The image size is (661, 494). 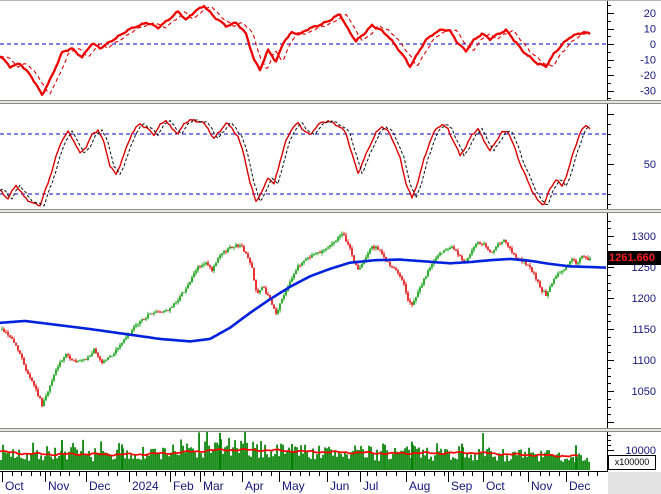 What do you see at coordinates (644, 330) in the screenshot?
I see `y-axis-label: 1150` at bounding box center [644, 330].